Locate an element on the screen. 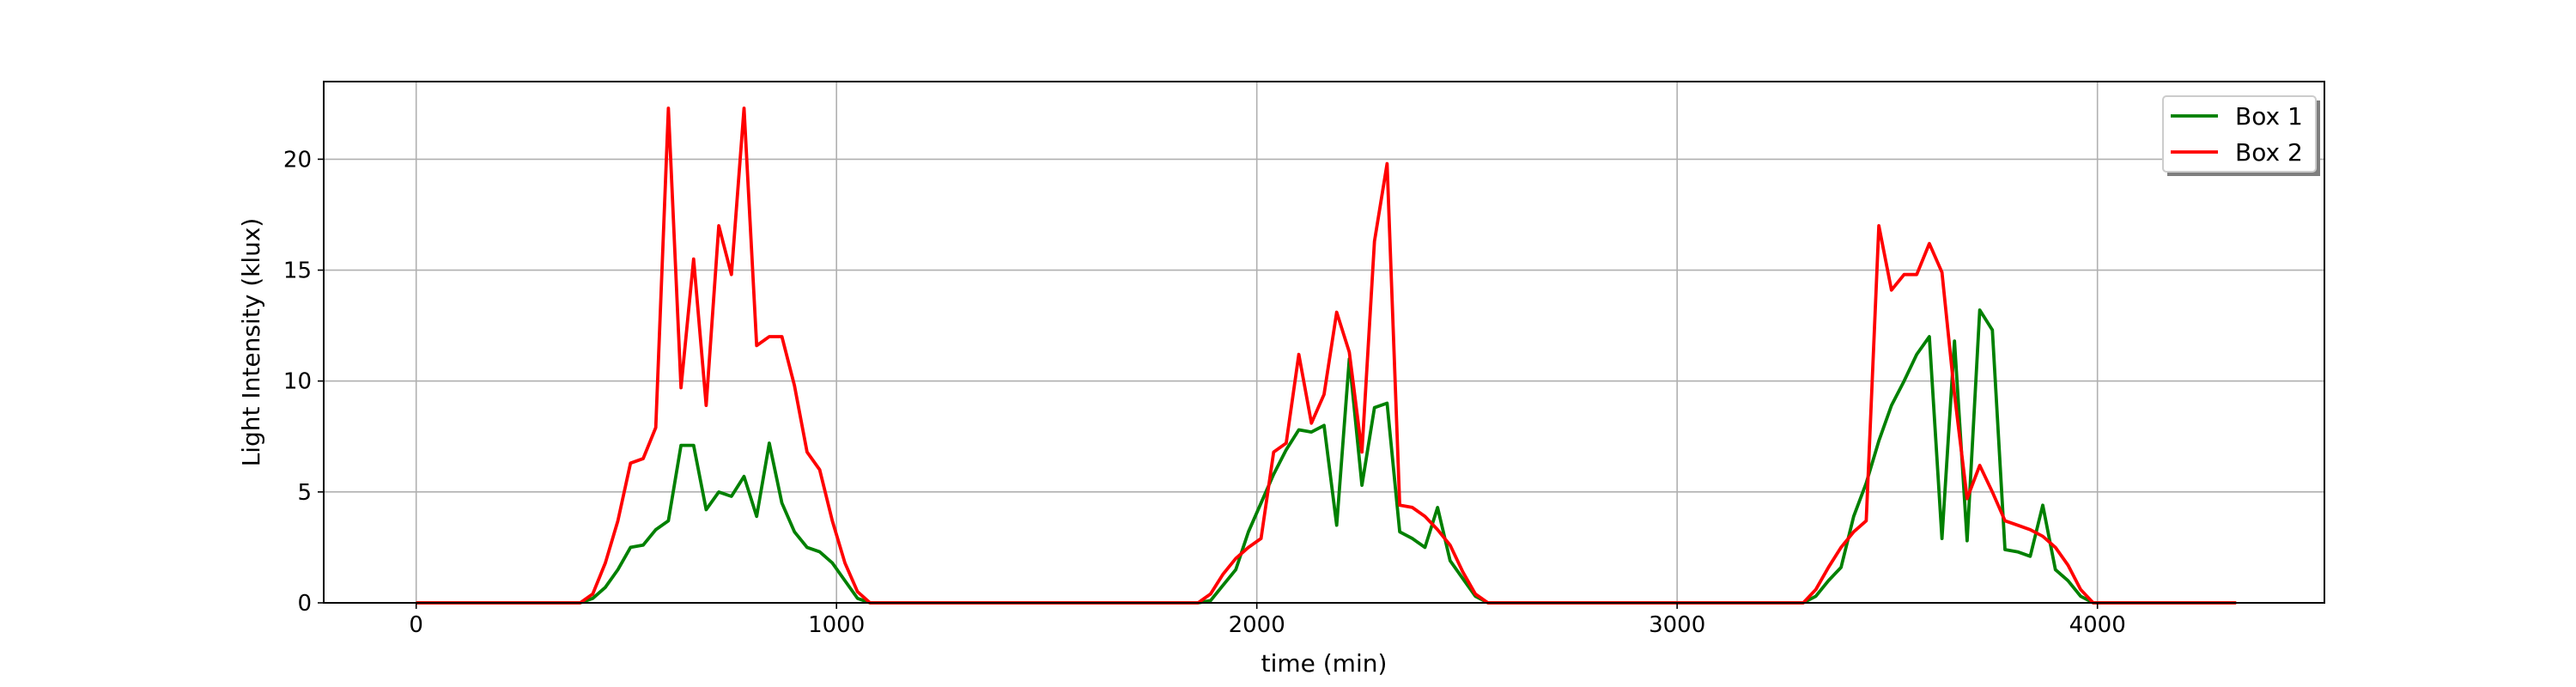 The width and height of the screenshot is (2576, 687). y-tick-label: 10 is located at coordinates (297, 382).